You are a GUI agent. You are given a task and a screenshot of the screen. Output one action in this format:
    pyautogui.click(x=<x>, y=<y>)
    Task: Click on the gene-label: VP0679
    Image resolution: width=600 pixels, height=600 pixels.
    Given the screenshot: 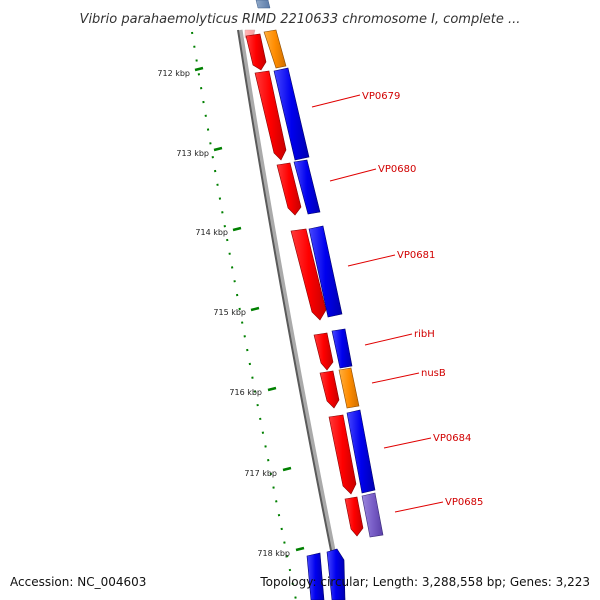 What is the action you would take?
    pyautogui.click(x=381, y=96)
    